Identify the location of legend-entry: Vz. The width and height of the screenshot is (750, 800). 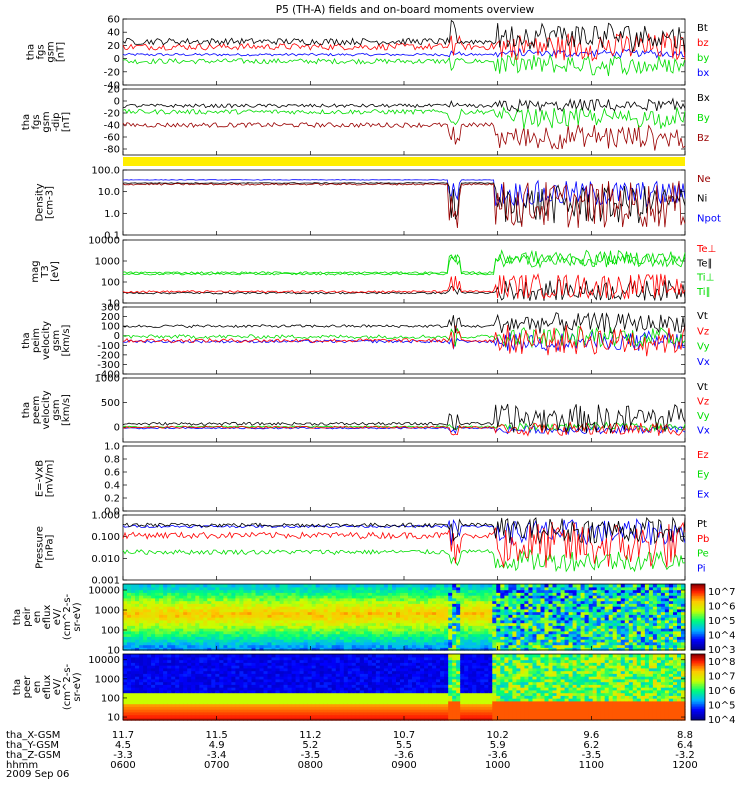
(703, 402).